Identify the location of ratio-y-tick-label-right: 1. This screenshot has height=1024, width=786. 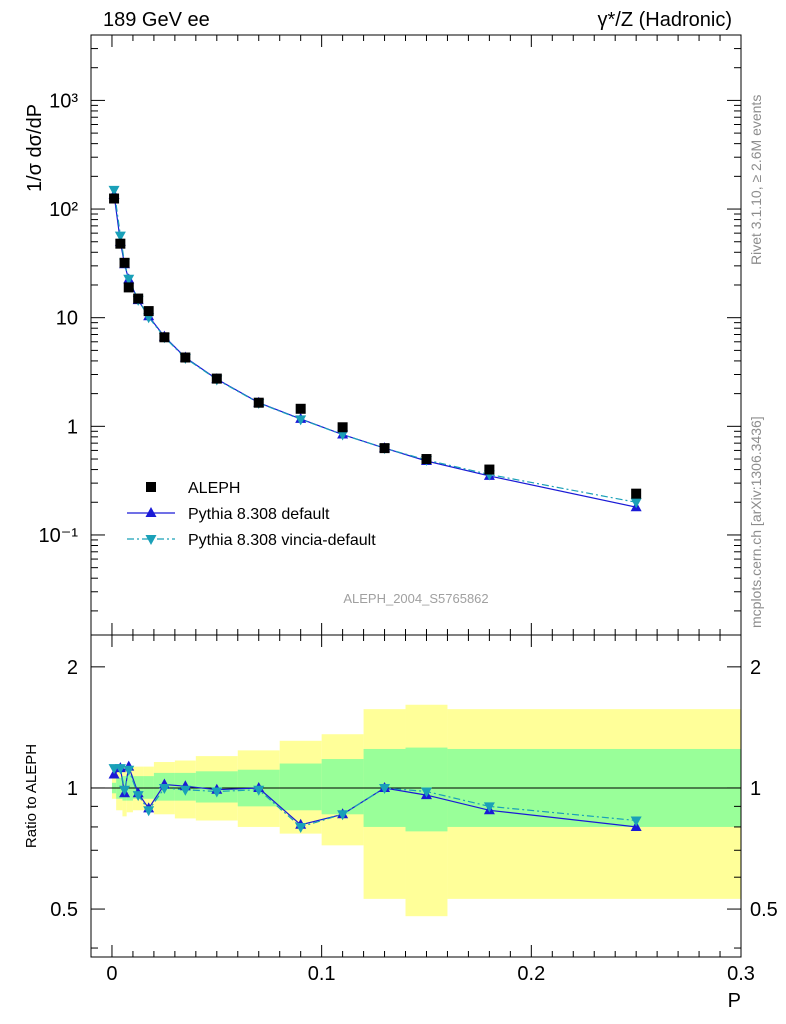
(755, 789).